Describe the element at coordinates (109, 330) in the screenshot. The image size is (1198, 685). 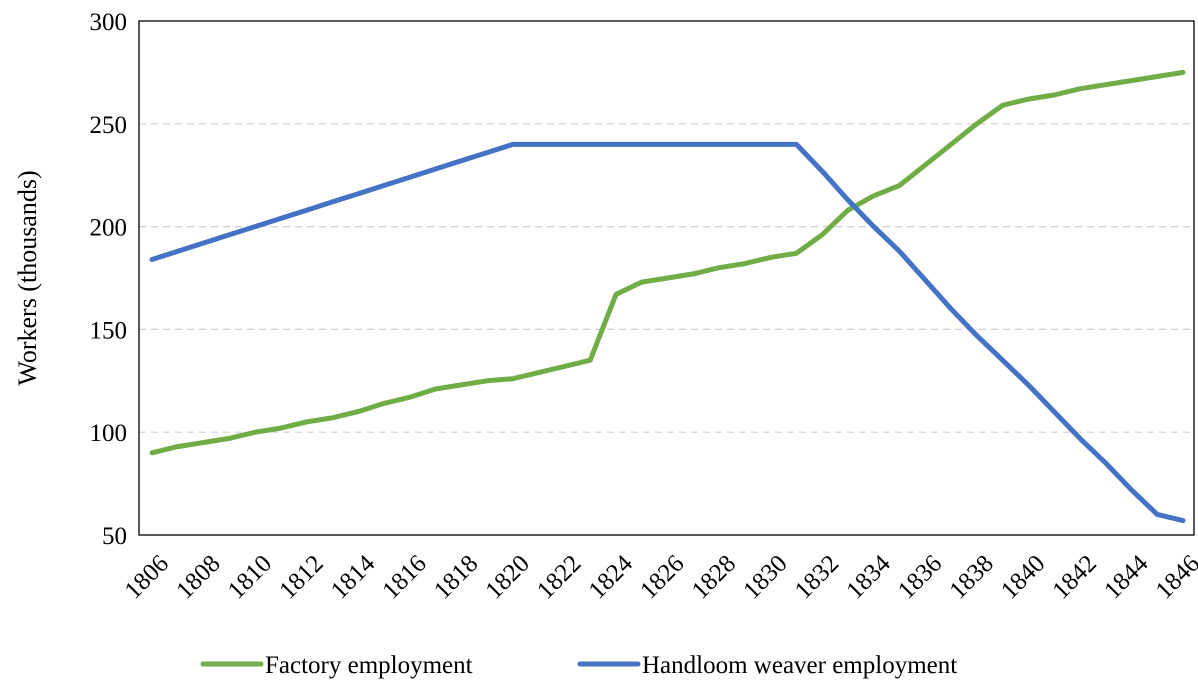
I see `y-tick-label: 150` at that location.